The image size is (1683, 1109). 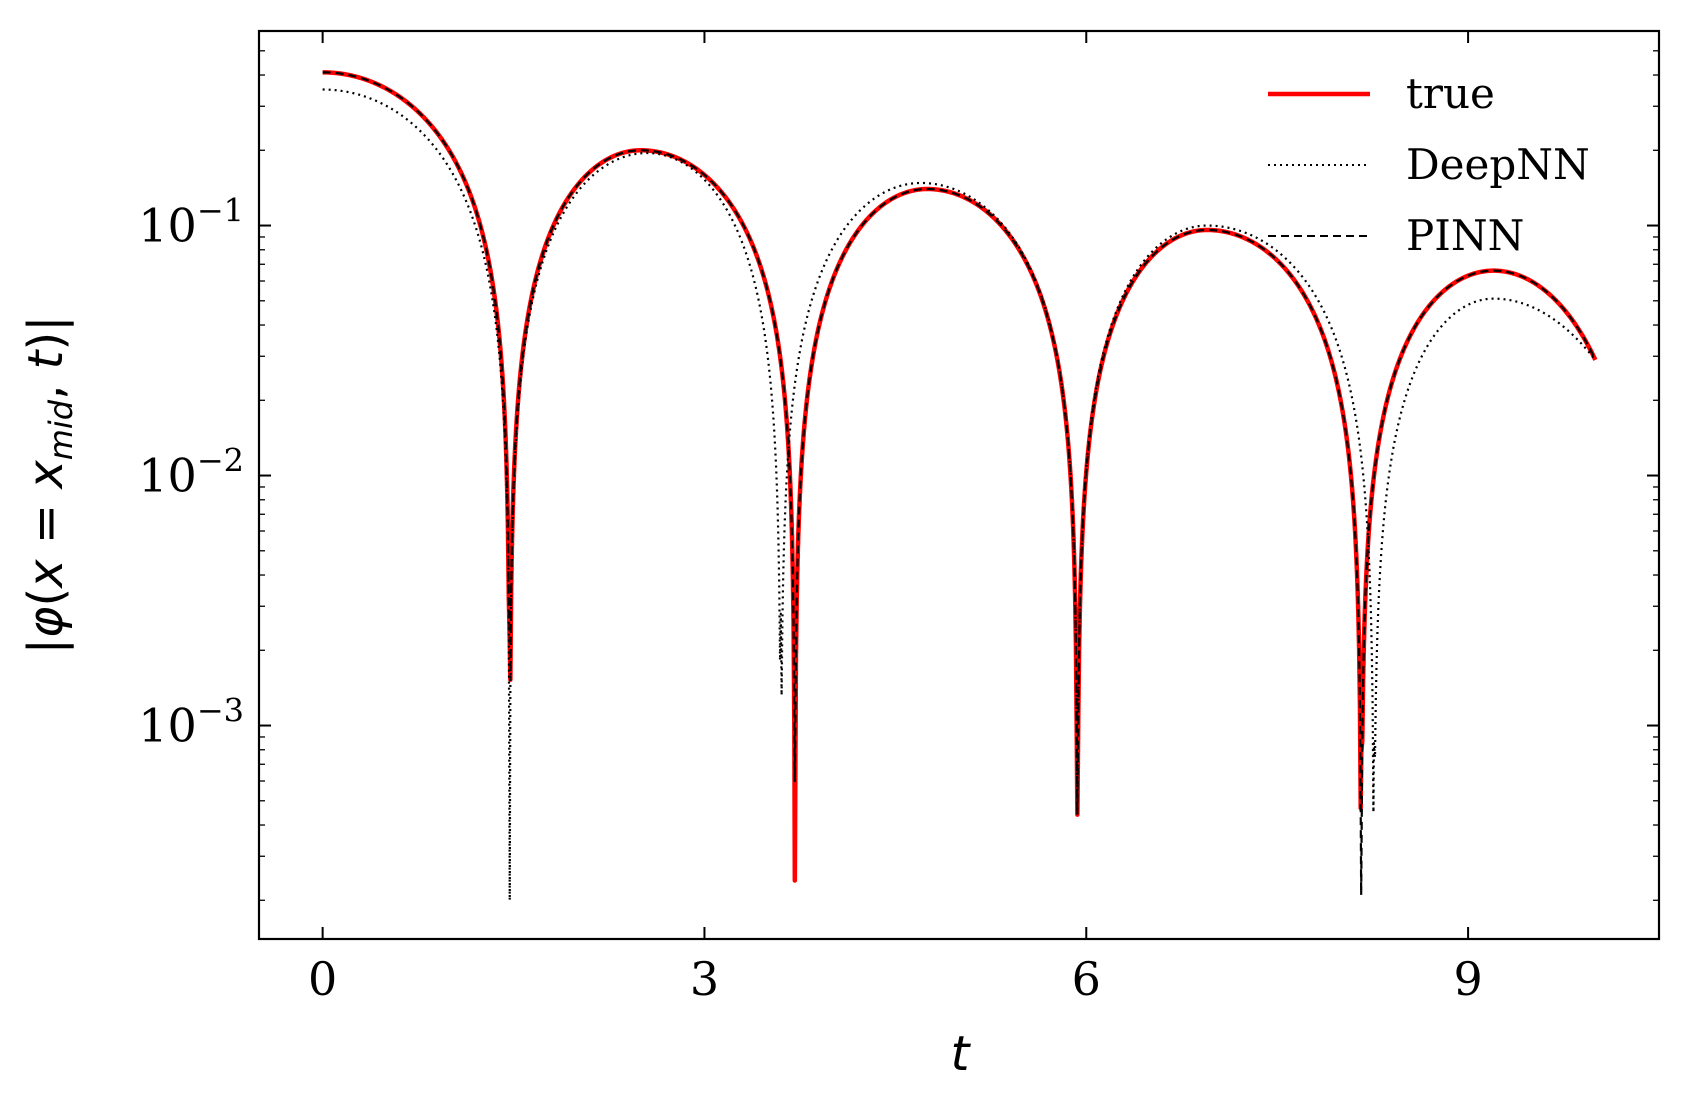 I want to click on y-label-comma: ,, so click(x=46, y=384).